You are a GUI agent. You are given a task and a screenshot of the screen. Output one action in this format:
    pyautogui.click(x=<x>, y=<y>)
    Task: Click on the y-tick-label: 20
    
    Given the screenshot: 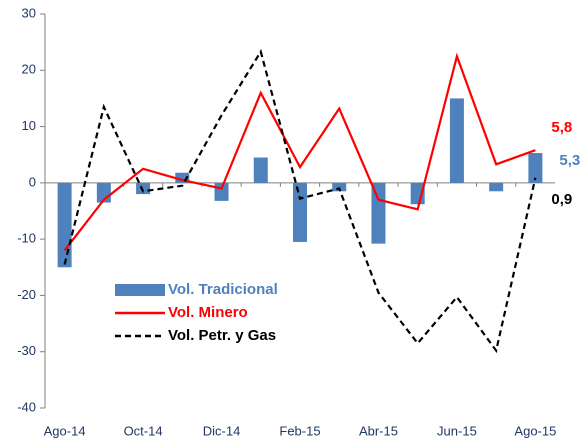 What is the action you would take?
    pyautogui.click(x=29, y=69)
    